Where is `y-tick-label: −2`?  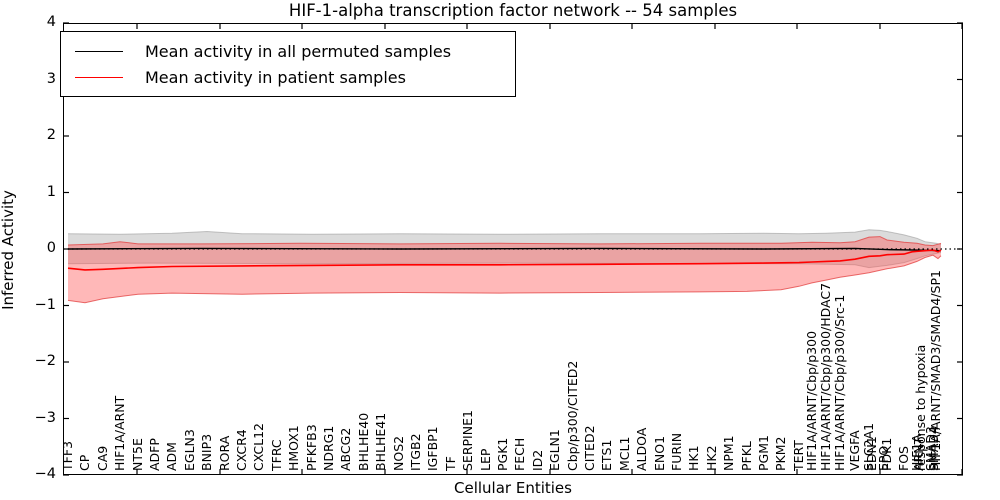
y-tick-label: −2 is located at coordinates (45, 361).